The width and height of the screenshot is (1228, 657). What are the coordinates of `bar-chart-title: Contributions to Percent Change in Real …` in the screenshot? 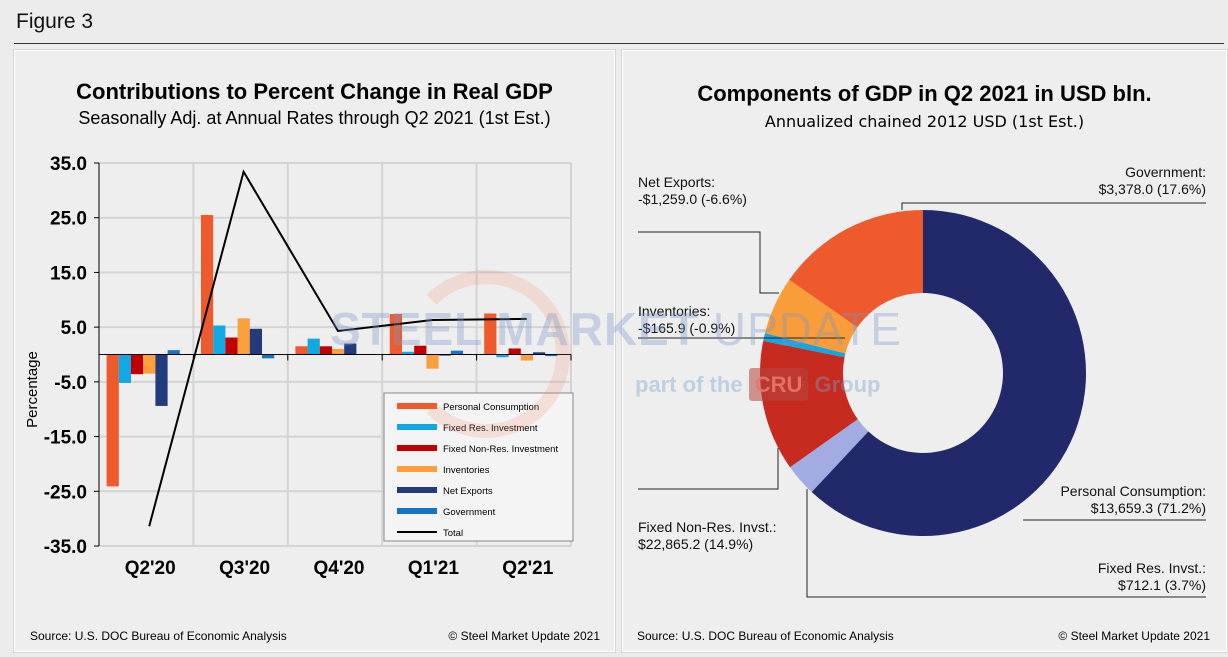 It's located at (314, 91).